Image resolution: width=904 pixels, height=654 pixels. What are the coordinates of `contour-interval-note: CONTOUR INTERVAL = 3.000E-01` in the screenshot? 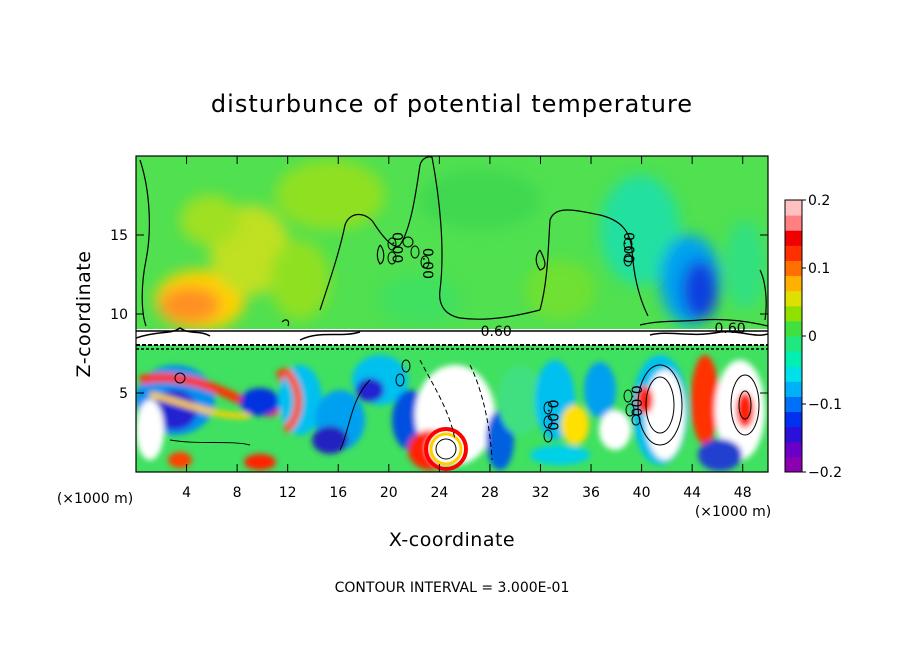 It's located at (452, 588).